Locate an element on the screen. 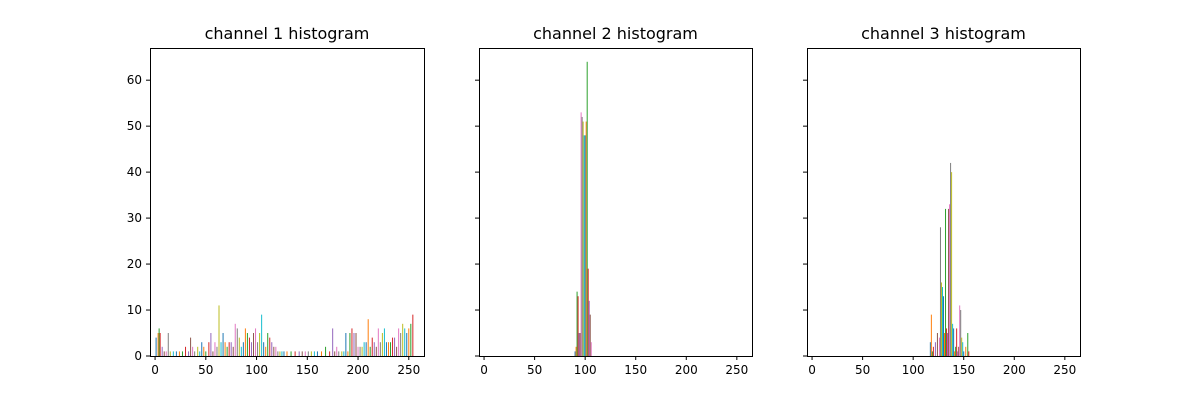  chart-title: channel 1 histogram is located at coordinates (287, 33).